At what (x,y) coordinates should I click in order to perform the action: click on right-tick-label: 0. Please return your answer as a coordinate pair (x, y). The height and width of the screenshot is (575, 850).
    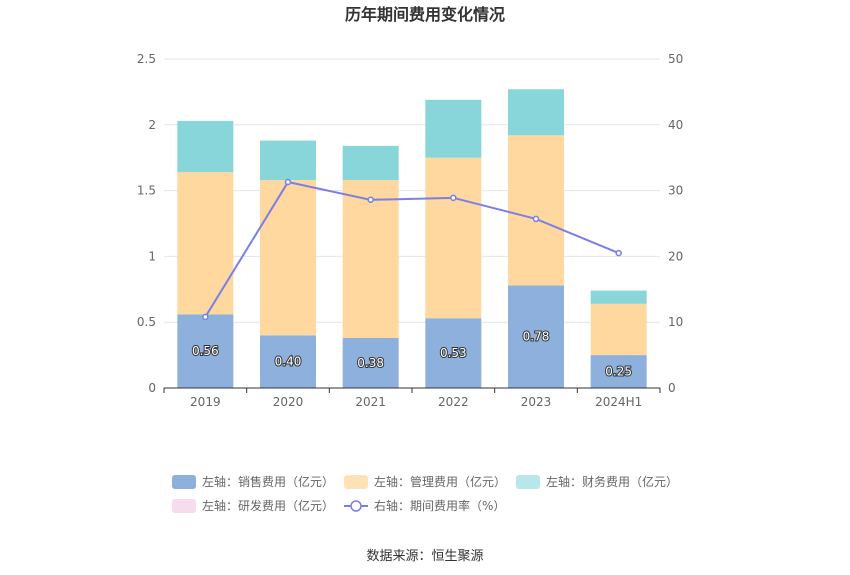
    Looking at the image, I should click on (672, 388).